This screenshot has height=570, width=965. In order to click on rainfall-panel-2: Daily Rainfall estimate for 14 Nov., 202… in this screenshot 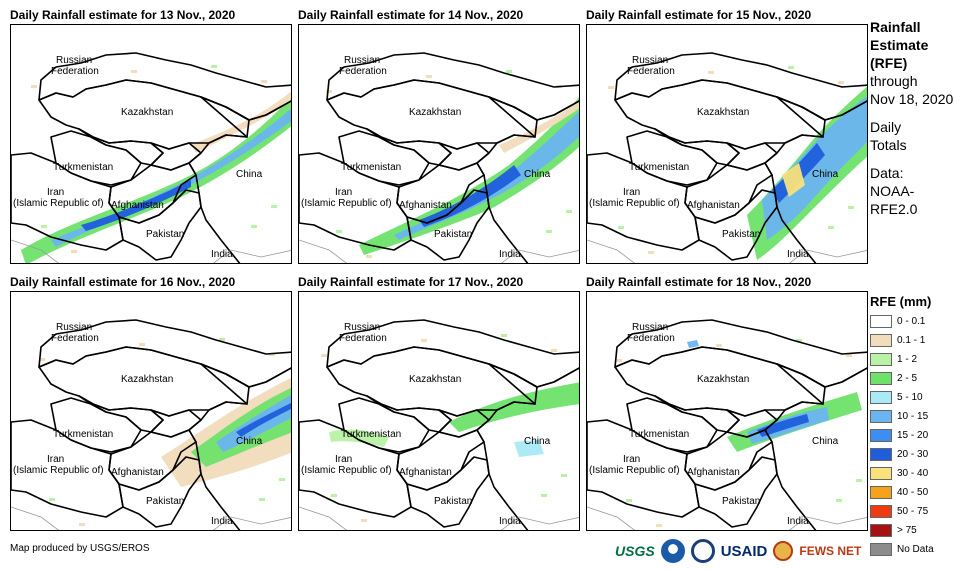, I will do `click(439, 135)`.